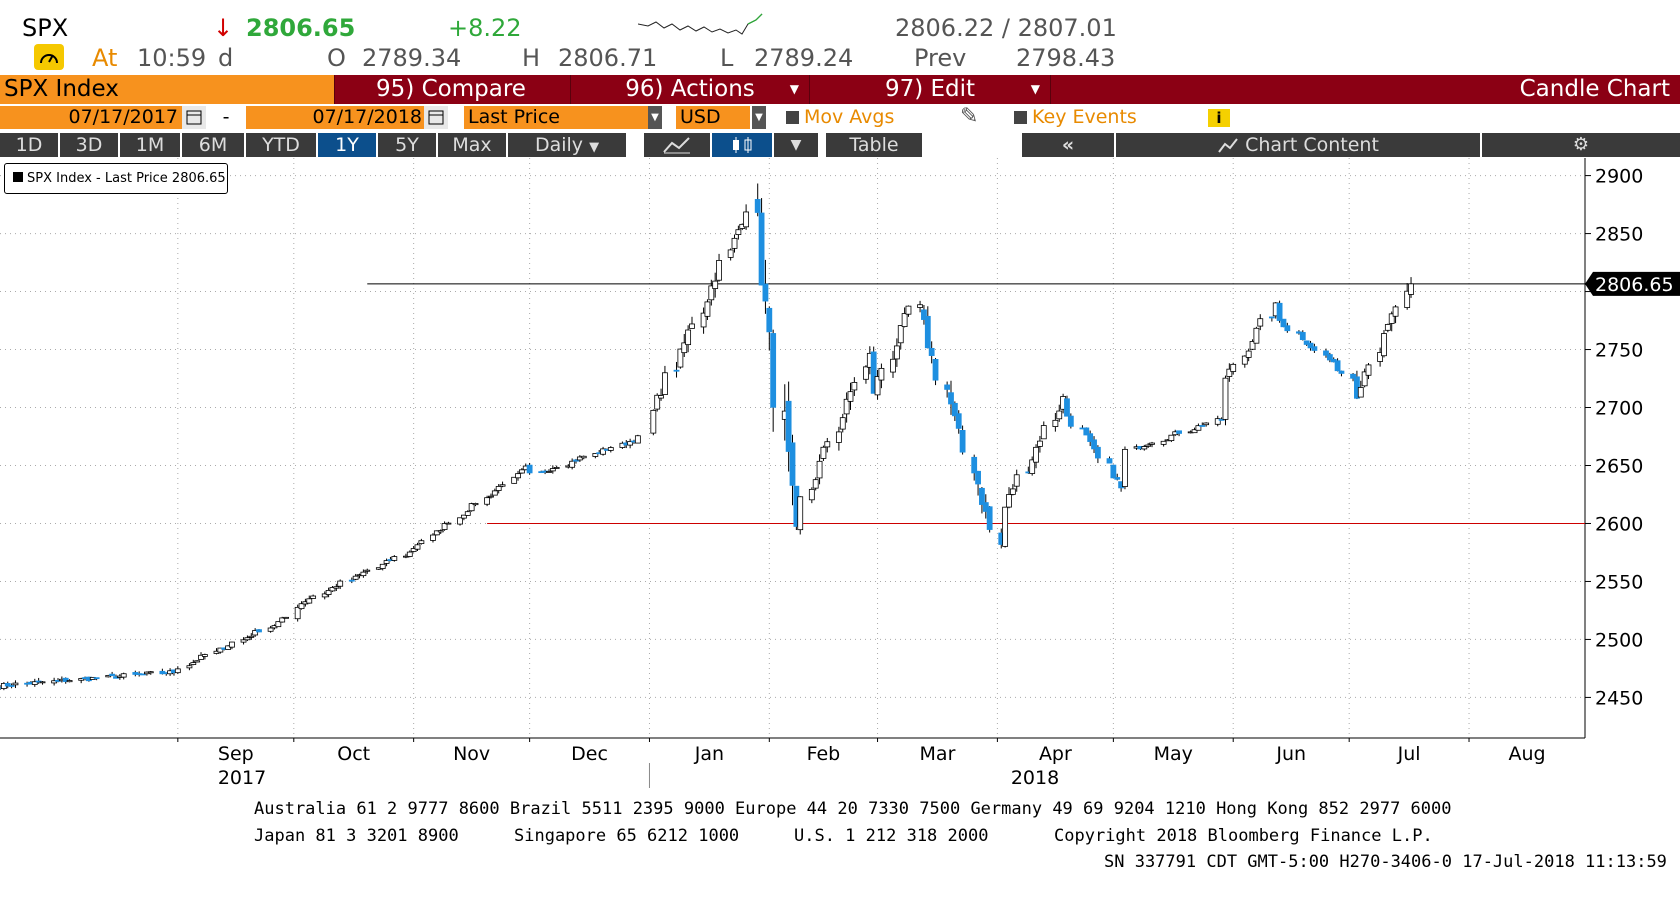  I want to click on open-label: O, so click(336, 58).